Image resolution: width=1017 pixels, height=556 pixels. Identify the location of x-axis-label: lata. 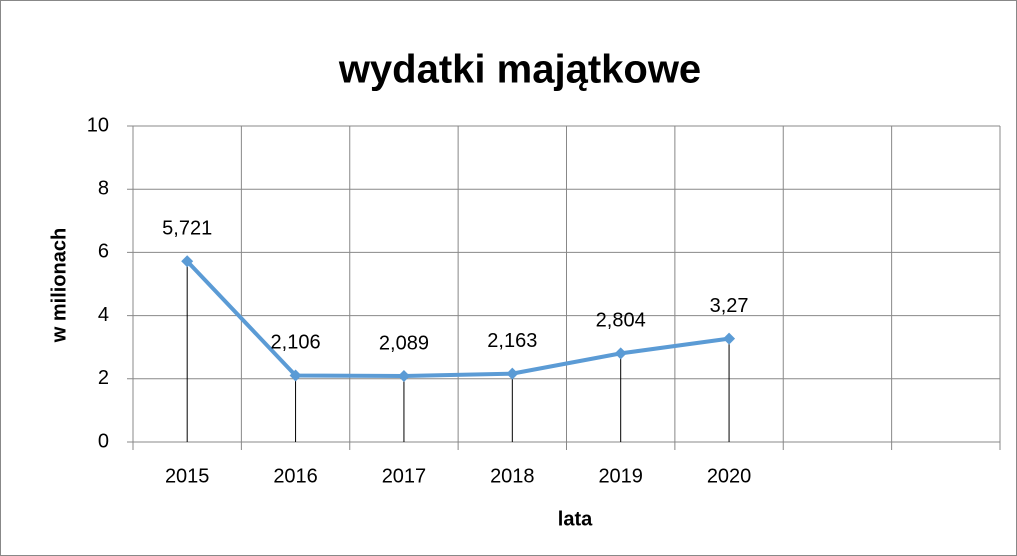
(575, 519).